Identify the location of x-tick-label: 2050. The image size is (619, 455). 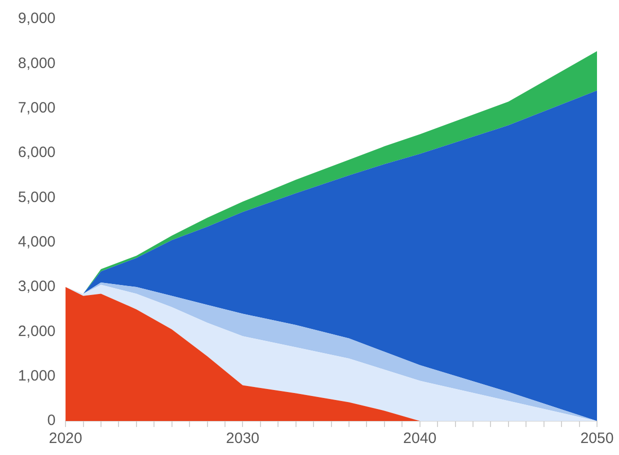
(597, 439).